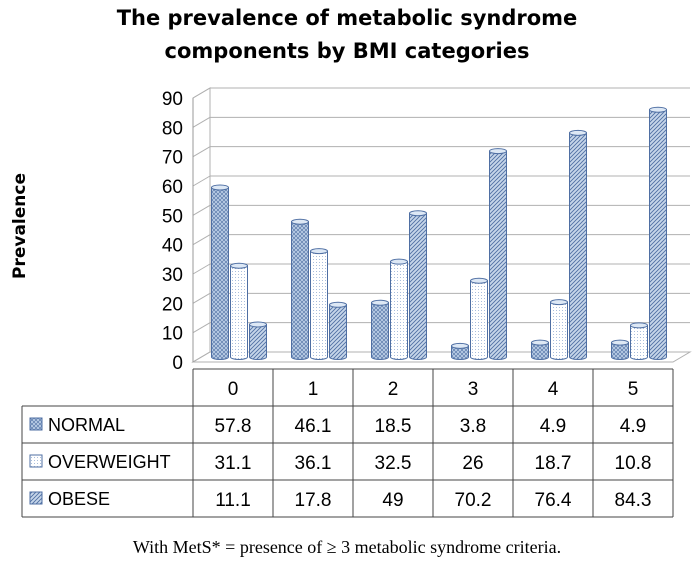  I want to click on table-cell-value: 26, so click(472, 463).